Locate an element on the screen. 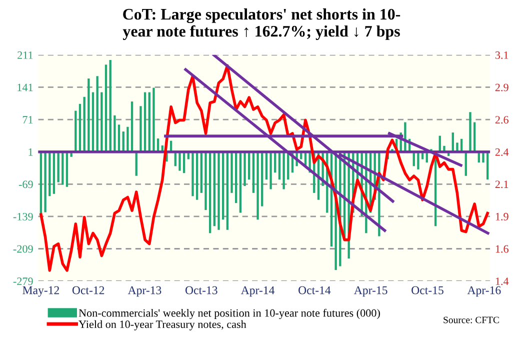  y-tick-label: -139 is located at coordinates (23, 216).